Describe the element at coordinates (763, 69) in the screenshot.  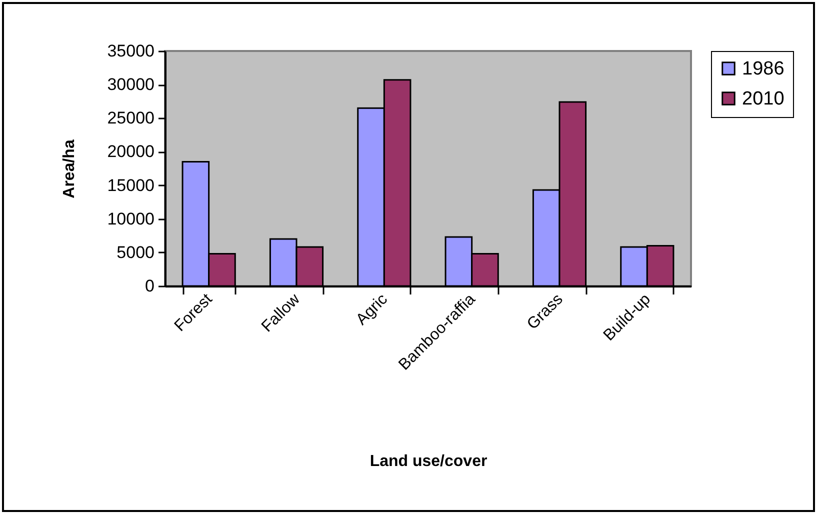
I see `legend-label: 1986` at that location.